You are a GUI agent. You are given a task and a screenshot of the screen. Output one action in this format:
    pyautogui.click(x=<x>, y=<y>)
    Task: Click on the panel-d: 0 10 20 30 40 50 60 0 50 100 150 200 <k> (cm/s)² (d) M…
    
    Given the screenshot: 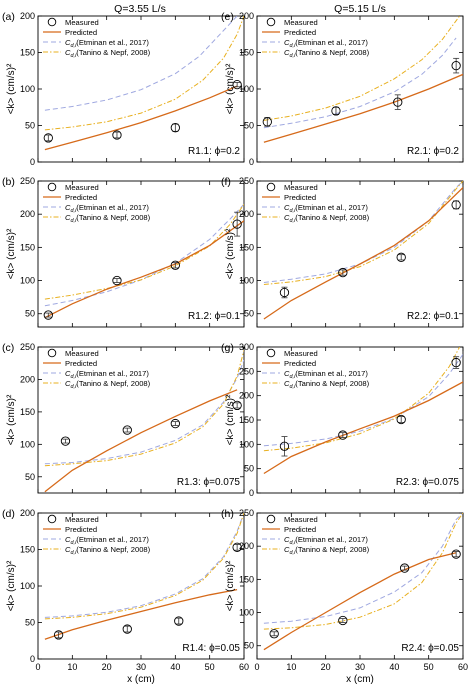 What is the action you would take?
    pyautogui.click(x=125, y=596)
    